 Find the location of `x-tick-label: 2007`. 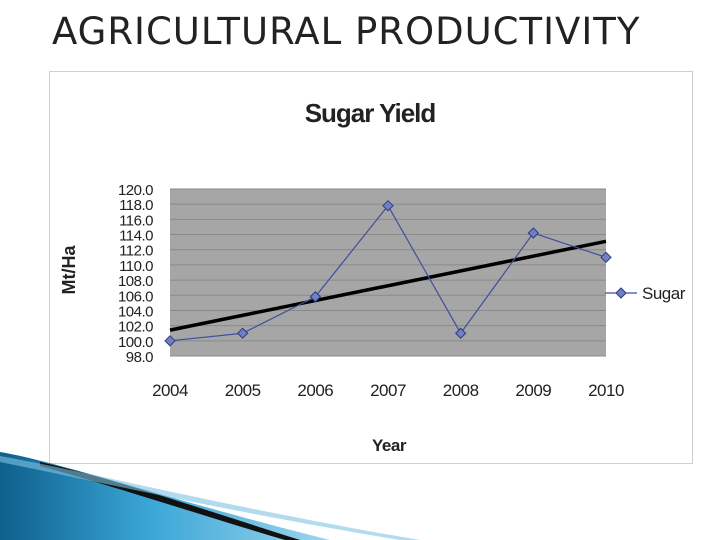

x-tick-label: 2007 is located at coordinates (388, 390).